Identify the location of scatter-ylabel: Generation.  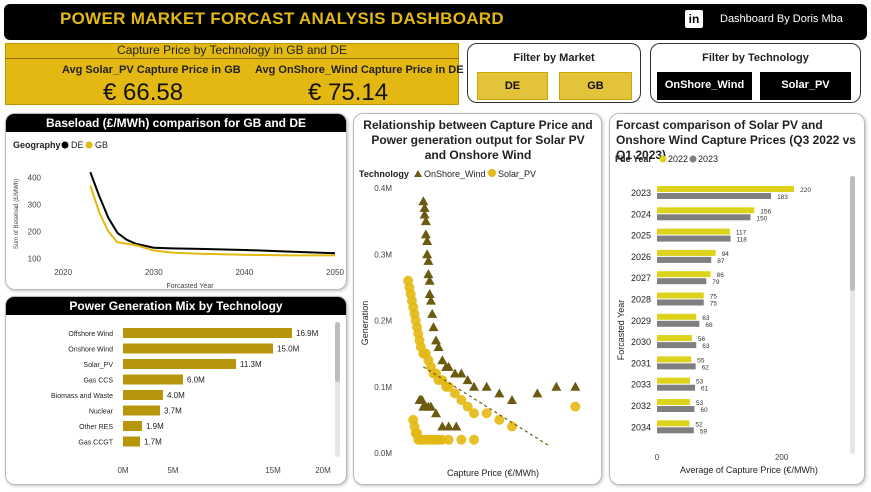
(365, 323).